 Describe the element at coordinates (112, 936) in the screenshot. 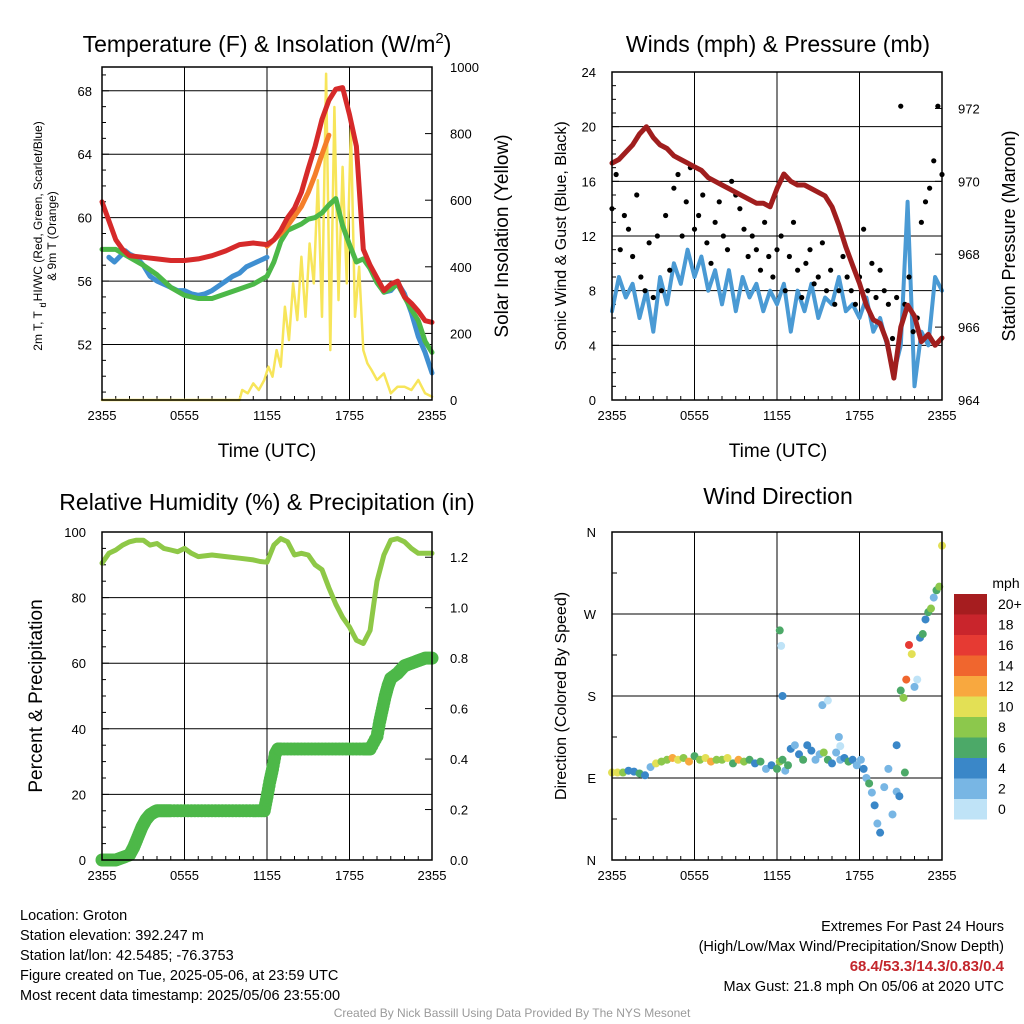

I see `elevation-text: Station elevation: 392.247 m` at that location.